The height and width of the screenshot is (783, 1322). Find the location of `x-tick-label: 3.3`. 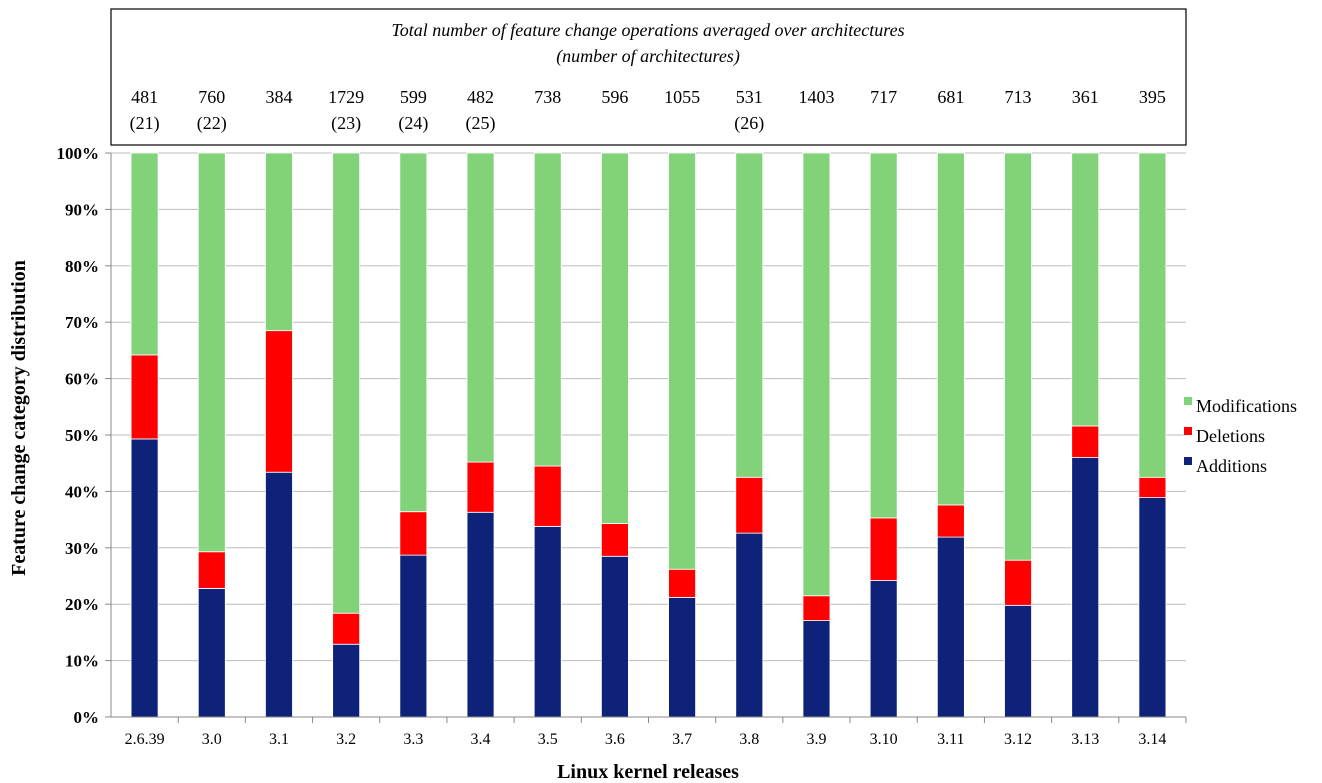

x-tick-label: 3.3 is located at coordinates (413, 739).